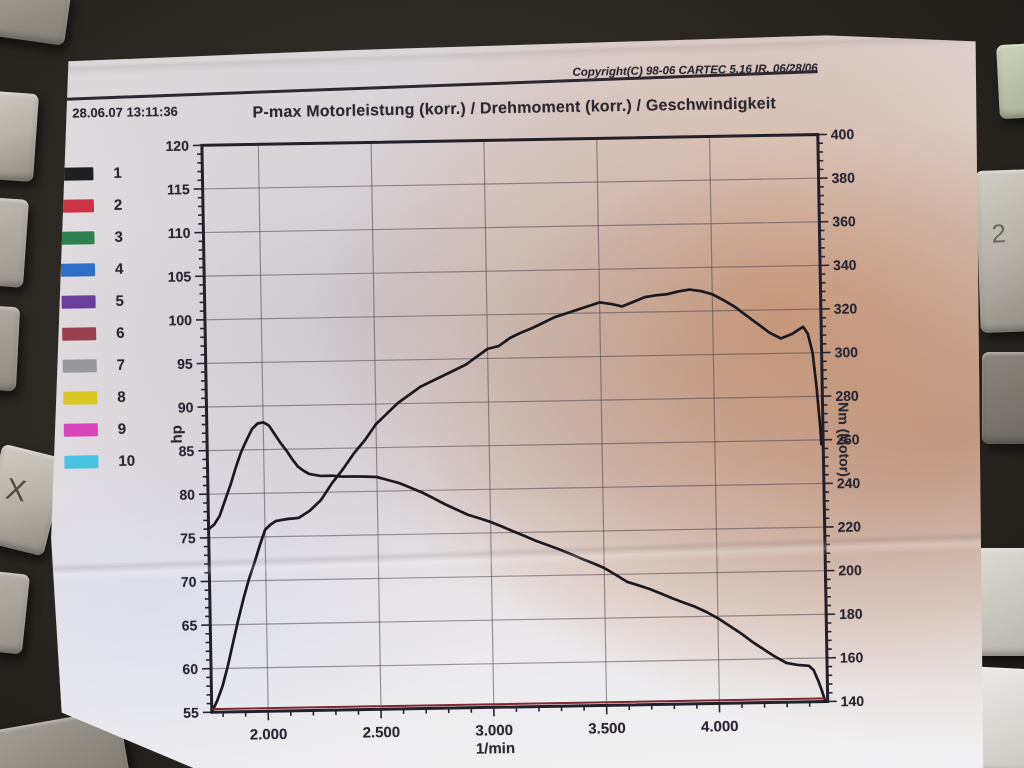 This screenshot has height=768, width=1024. I want to click on legend-label: 10, so click(127, 461).